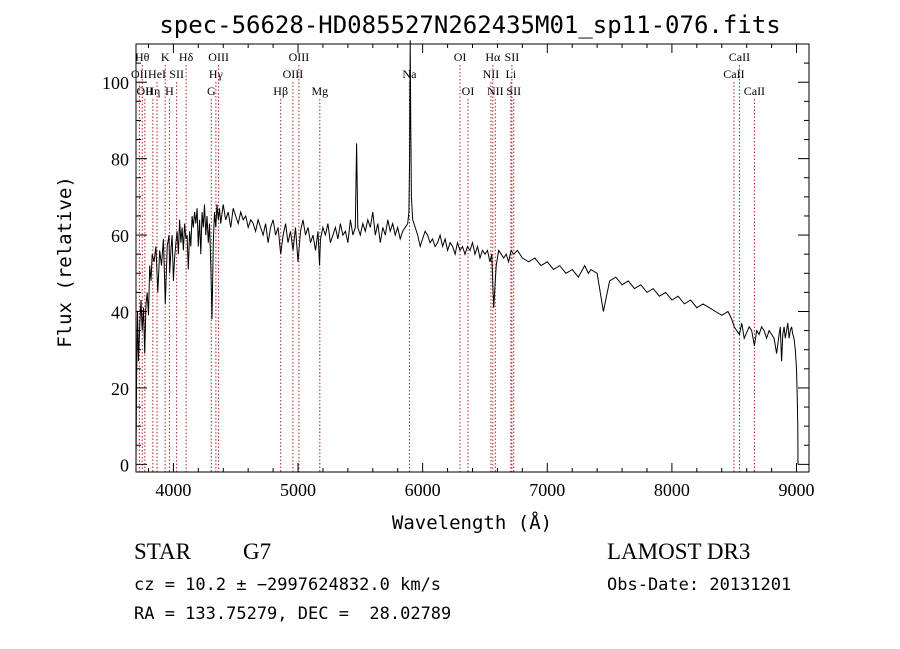  Describe the element at coordinates (120, 160) in the screenshot. I see `y-tick-label: 80` at that location.